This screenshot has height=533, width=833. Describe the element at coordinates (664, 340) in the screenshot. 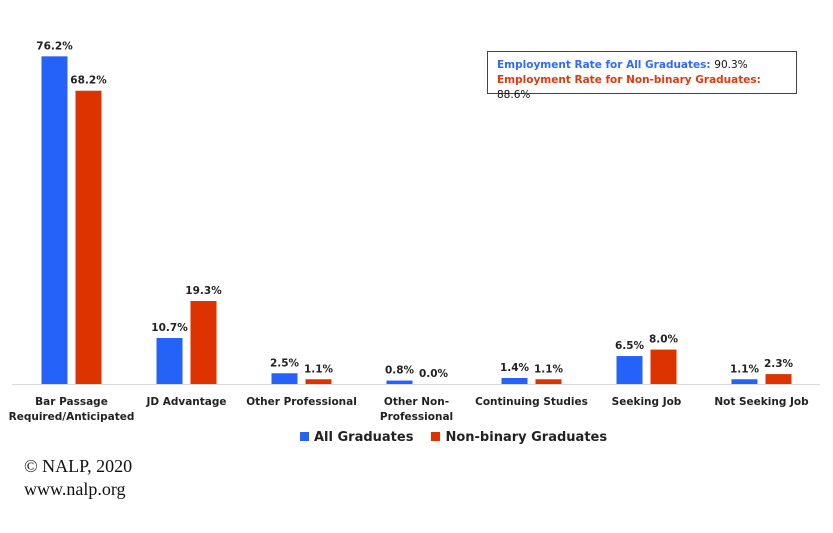

I see `data-label: 8.0%` at that location.